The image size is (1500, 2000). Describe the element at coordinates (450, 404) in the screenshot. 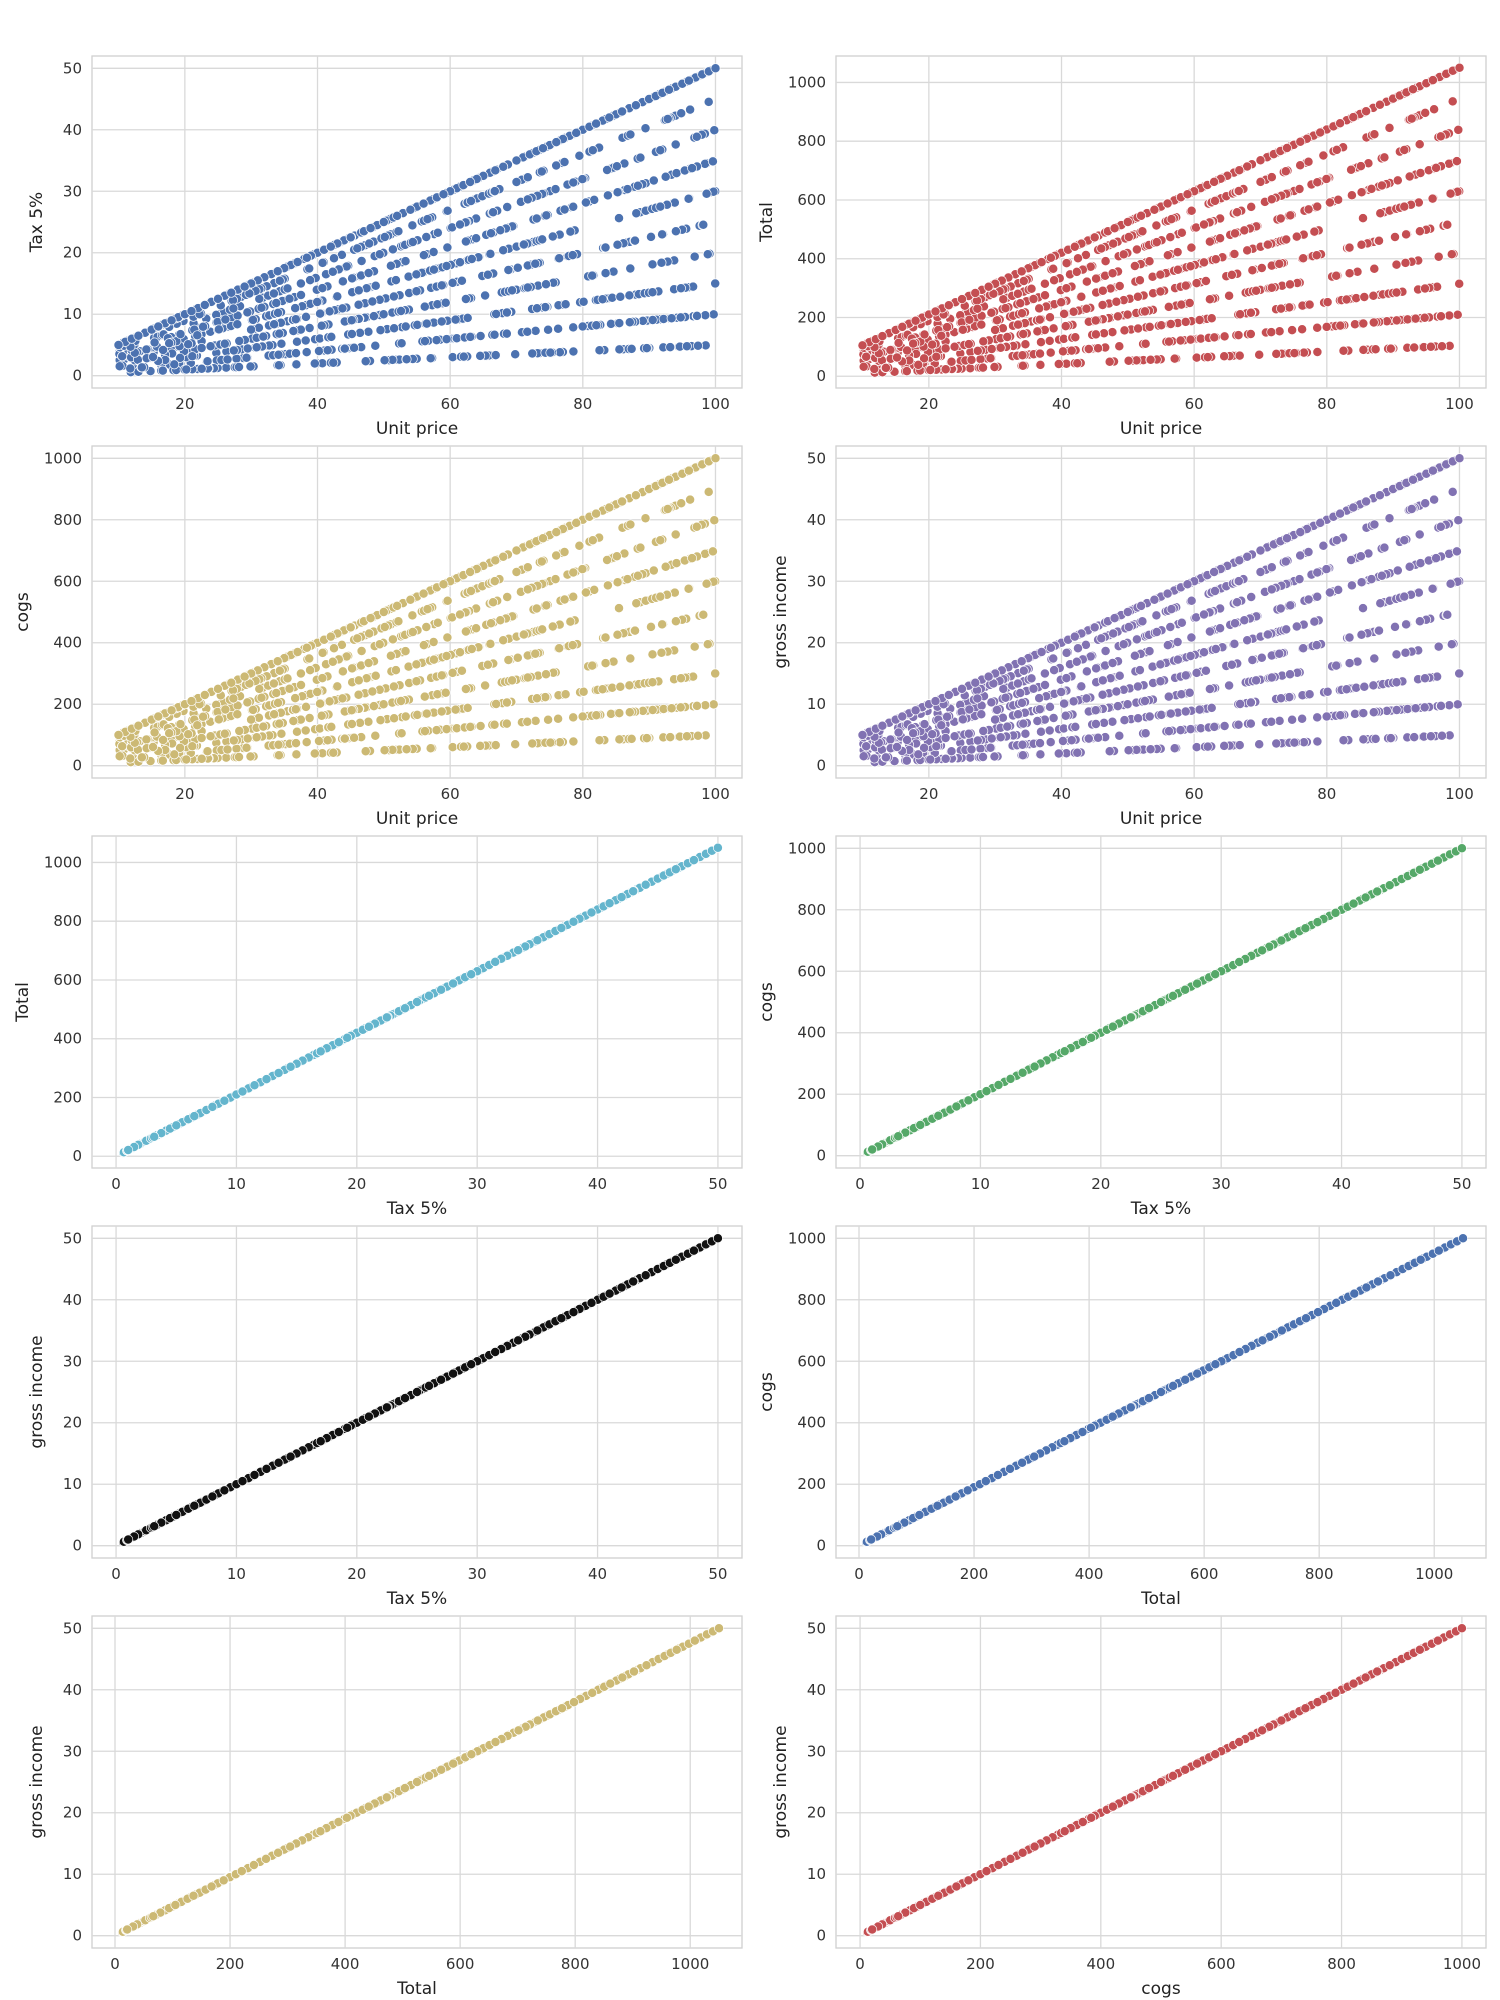

I see `x-tick-label: 60` at that location.